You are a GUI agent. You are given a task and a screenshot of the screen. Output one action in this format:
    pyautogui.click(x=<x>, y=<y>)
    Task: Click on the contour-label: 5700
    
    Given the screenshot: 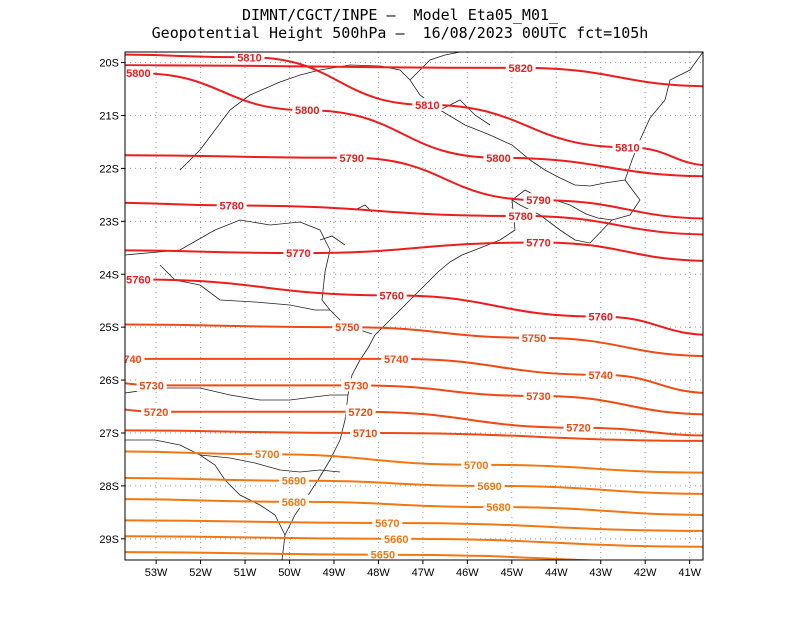 What is the action you would take?
    pyautogui.click(x=267, y=455)
    